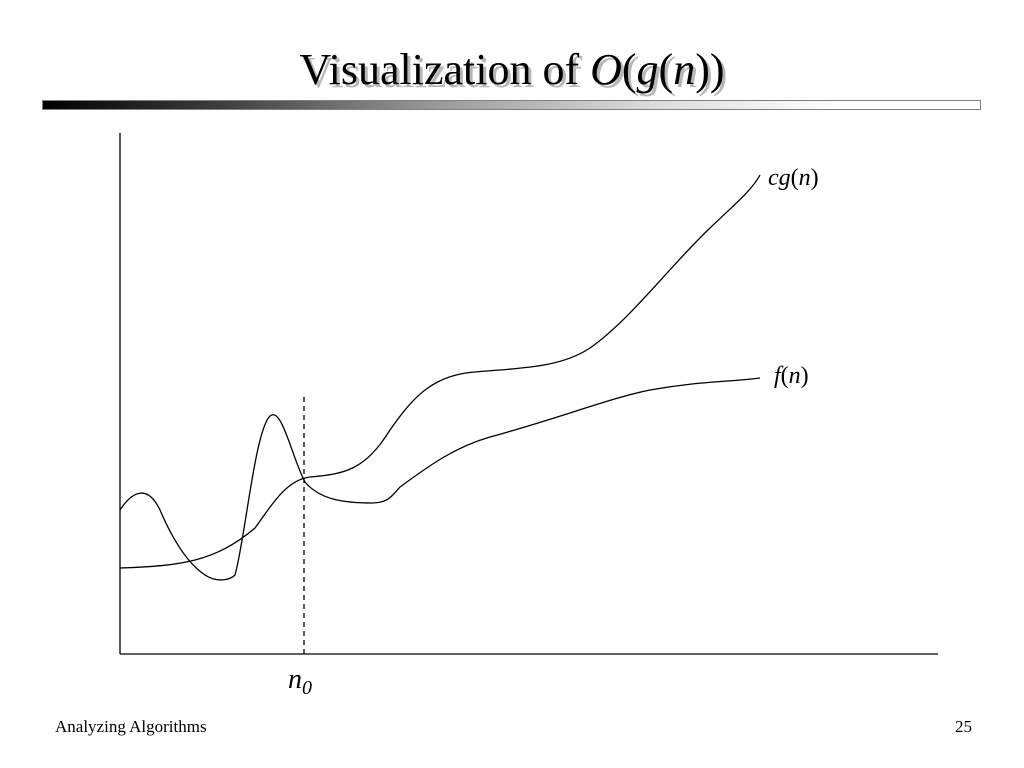  I want to click on title-underline-bar, so click(511, 105).